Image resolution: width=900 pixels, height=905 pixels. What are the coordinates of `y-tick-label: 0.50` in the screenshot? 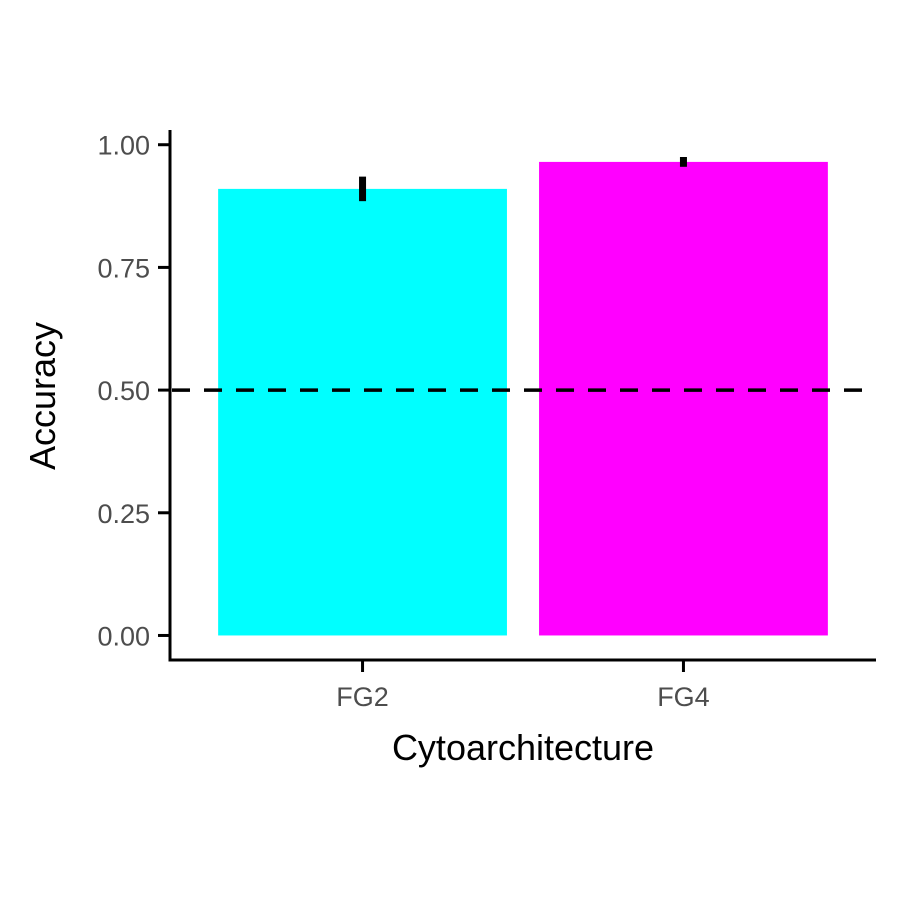 It's located at (123, 391).